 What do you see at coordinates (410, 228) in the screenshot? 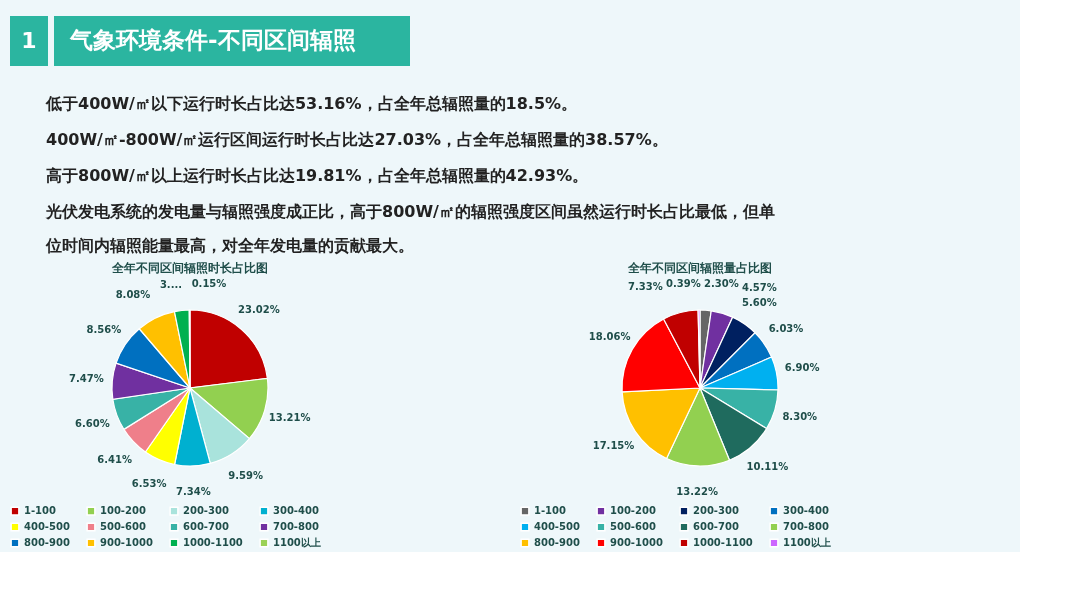
I see `text: 光伏发电系统的发电量与辐照强度成正比，高于800W/㎡的辐照强度区间虽然运行时长占比最低，但单位时间内辐照能量最高，对全年发电量的贡献最大。` at bounding box center [410, 228].